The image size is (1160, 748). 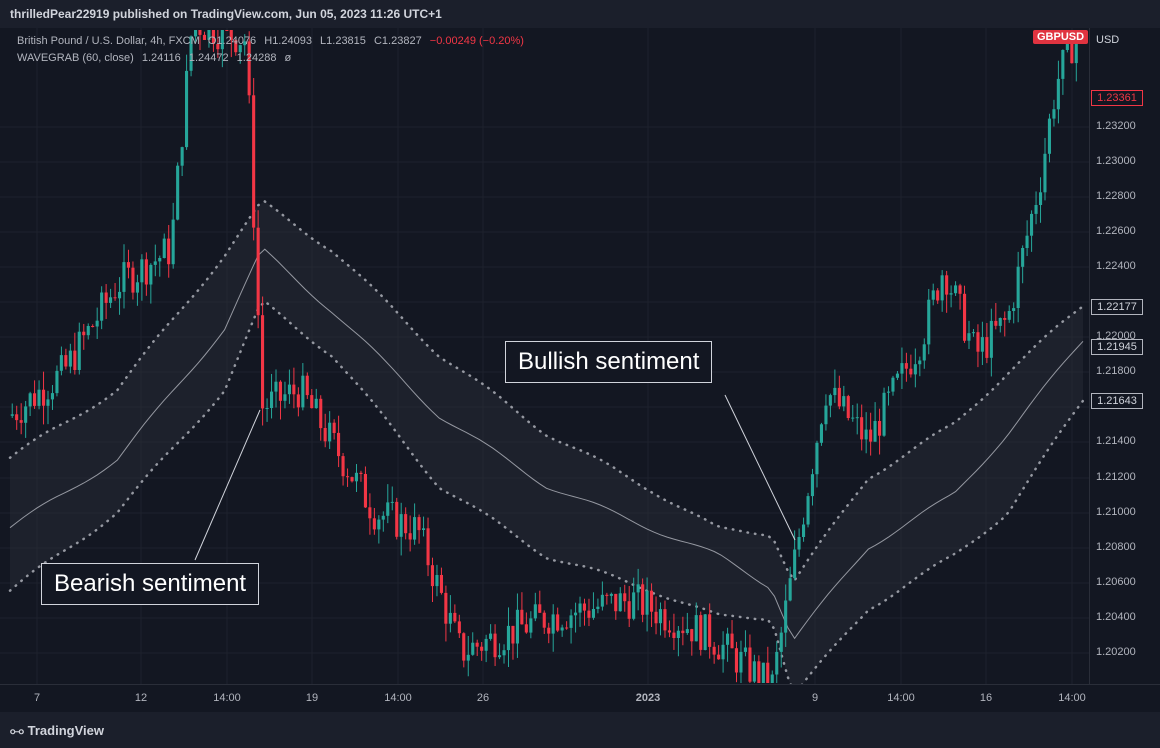 I want to click on y-tick: 1.20200, so click(x=1116, y=652).